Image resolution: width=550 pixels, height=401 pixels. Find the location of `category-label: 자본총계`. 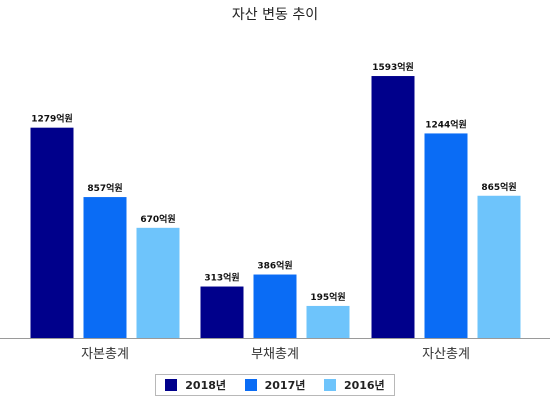

category-label: 자본총계 is located at coordinates (105, 354).